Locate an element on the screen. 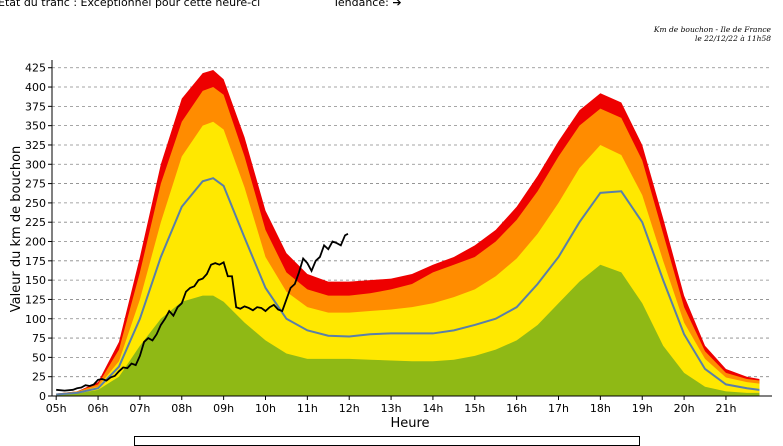 The width and height of the screenshot is (783, 446). y-tick-label: 375 is located at coordinates (35, 106).